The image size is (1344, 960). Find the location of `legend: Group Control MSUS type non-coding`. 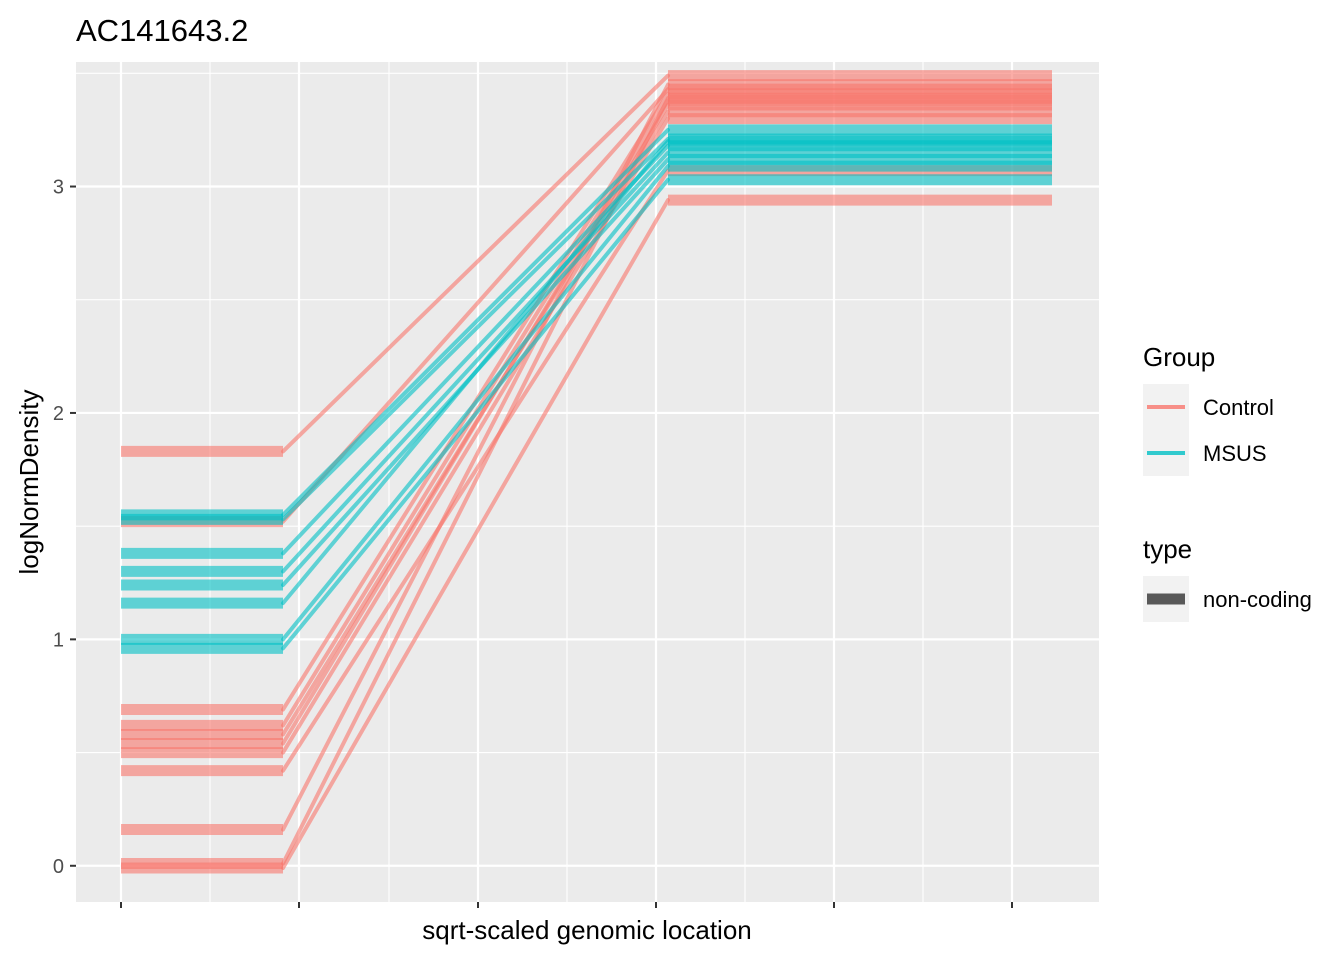

legend: Group Control MSUS type non-coding is located at coordinates (1227, 482).